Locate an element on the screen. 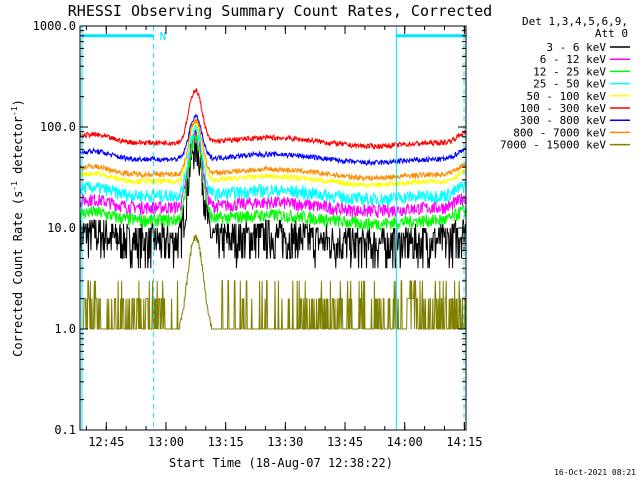 Image resolution: width=640 pixels, height=480 pixels. x-axis-label: Start Time (18-Aug-07 12:38:22) is located at coordinates (281, 463).